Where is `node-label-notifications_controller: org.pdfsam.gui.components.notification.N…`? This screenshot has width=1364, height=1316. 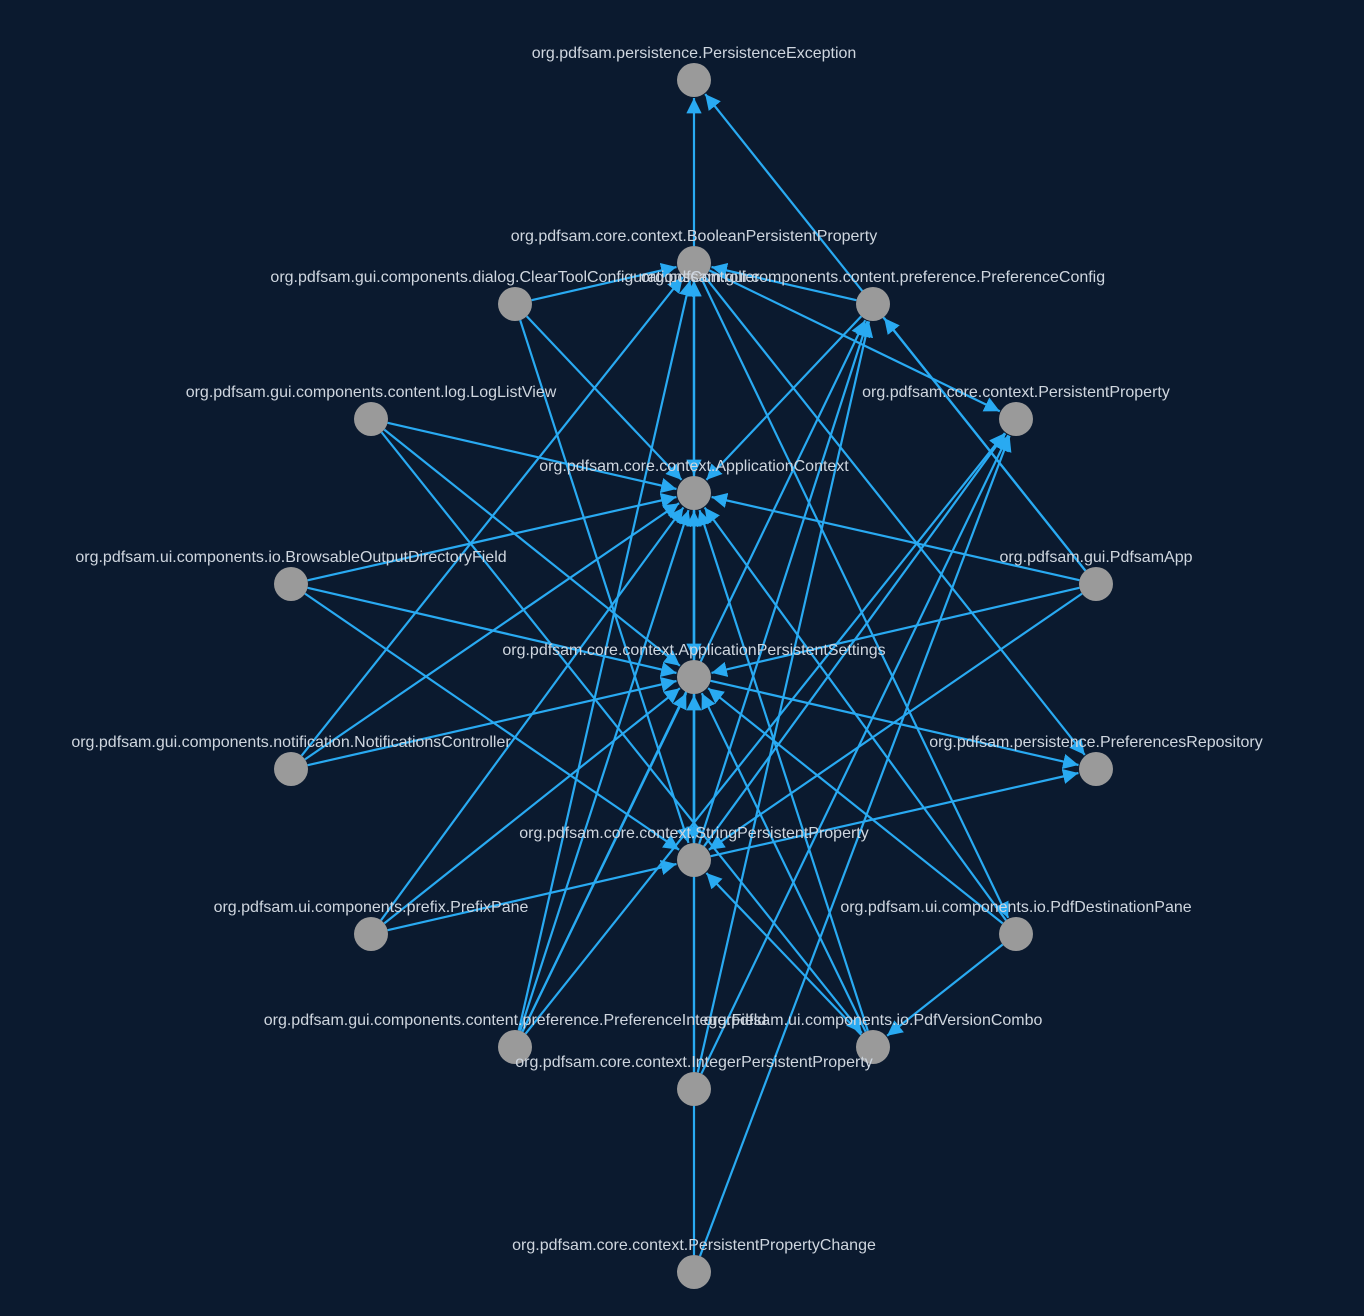
node-label-notifications_controller: org.pdfsam.gui.components.notification.N… is located at coordinates (291, 742).